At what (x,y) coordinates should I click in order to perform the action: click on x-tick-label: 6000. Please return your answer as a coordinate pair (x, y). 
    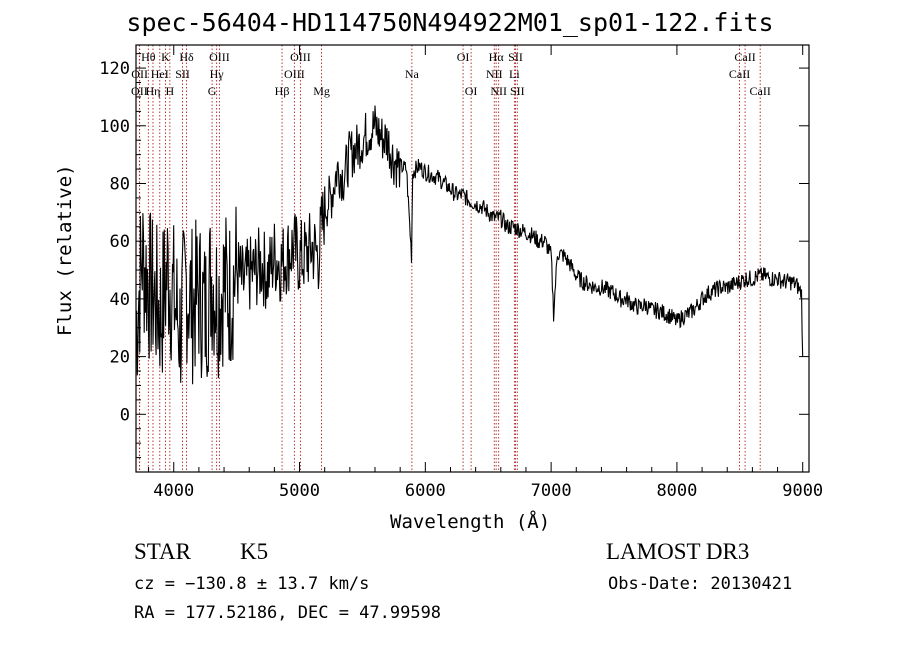
    Looking at the image, I should click on (425, 491).